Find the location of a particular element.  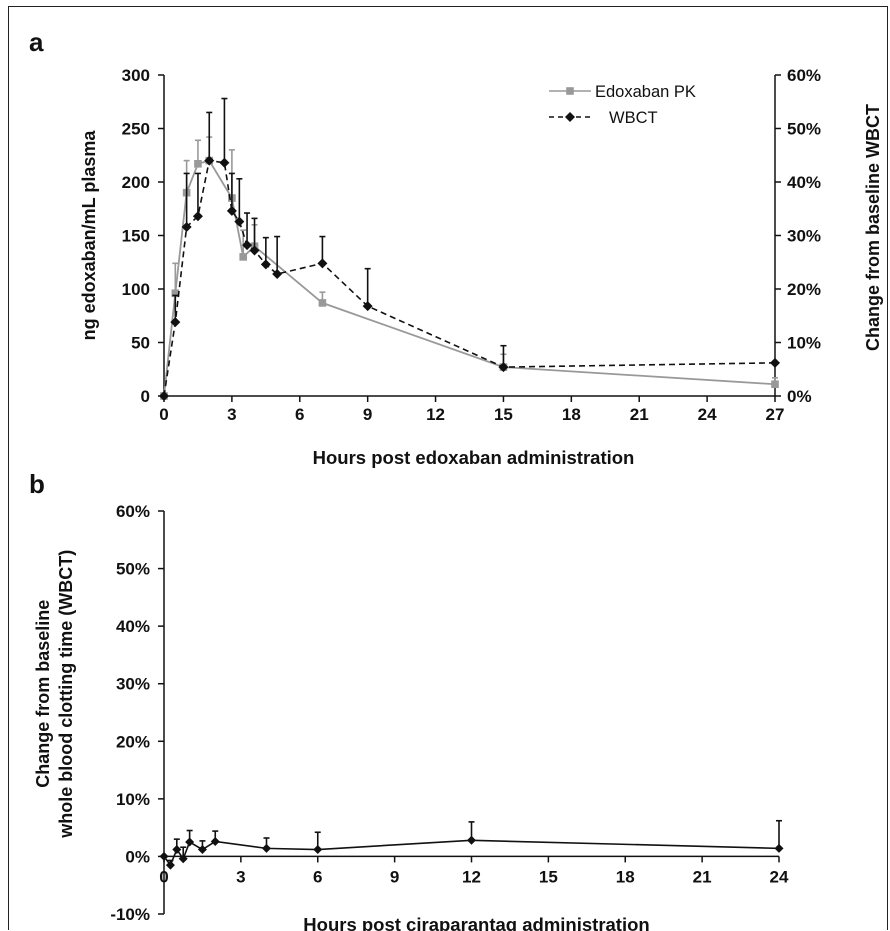

xtick-label-a-4: 12 is located at coordinates (435, 414).